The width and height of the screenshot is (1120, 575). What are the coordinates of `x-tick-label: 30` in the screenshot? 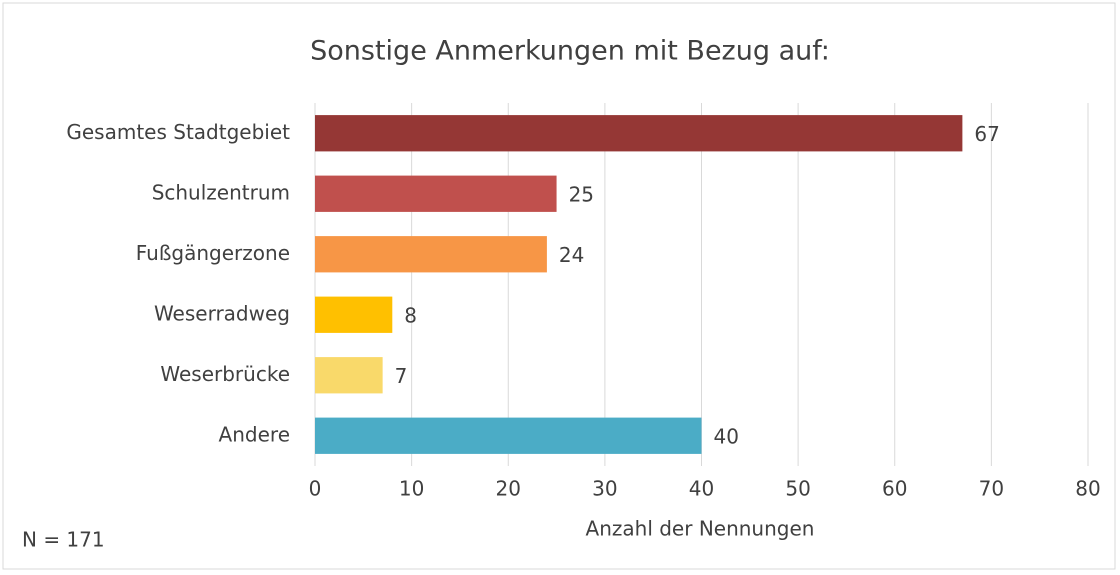 It's located at (604, 489).